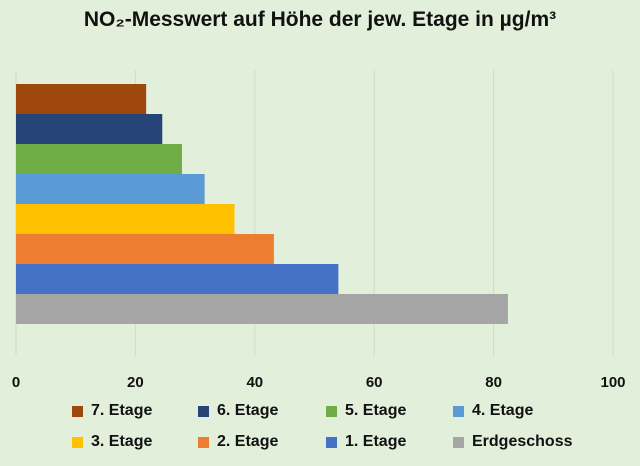 Image resolution: width=640 pixels, height=466 pixels. What do you see at coordinates (81, 99) in the screenshot?
I see `bar-7-etage` at bounding box center [81, 99].